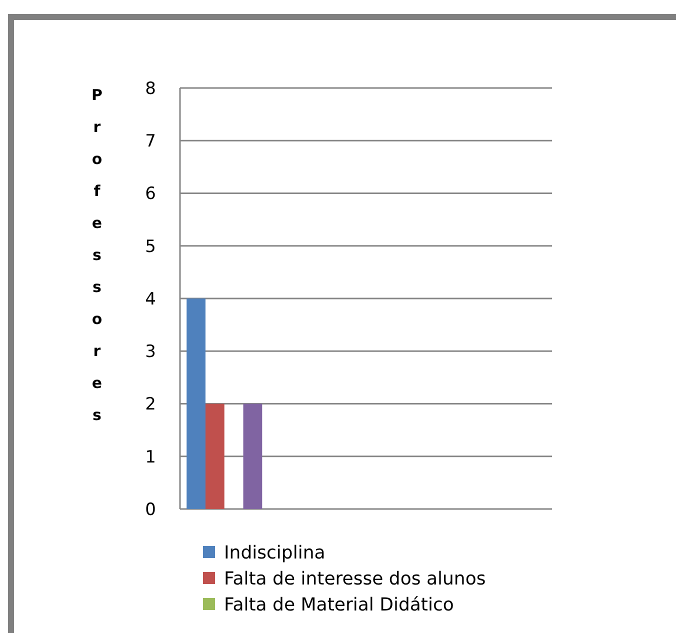 This screenshot has height=633, width=676. I want to click on legend-label: Falta de Material Didático, so click(339, 605).